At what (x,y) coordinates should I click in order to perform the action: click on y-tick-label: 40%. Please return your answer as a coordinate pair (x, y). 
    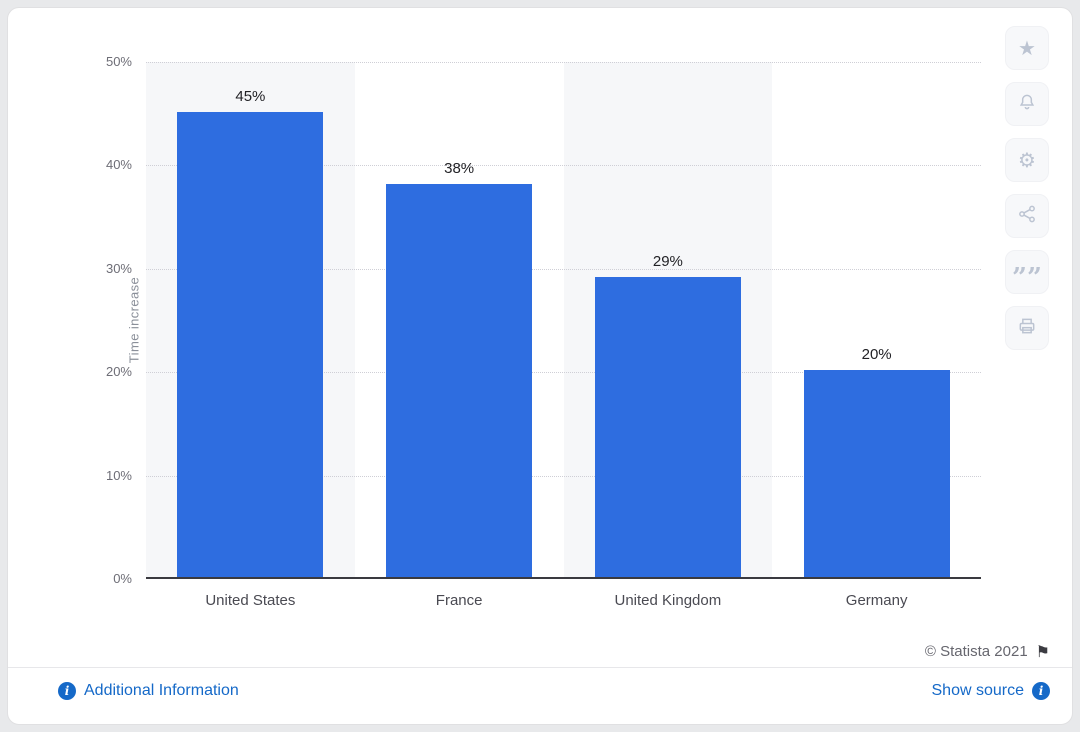
    Looking at the image, I should click on (118, 165).